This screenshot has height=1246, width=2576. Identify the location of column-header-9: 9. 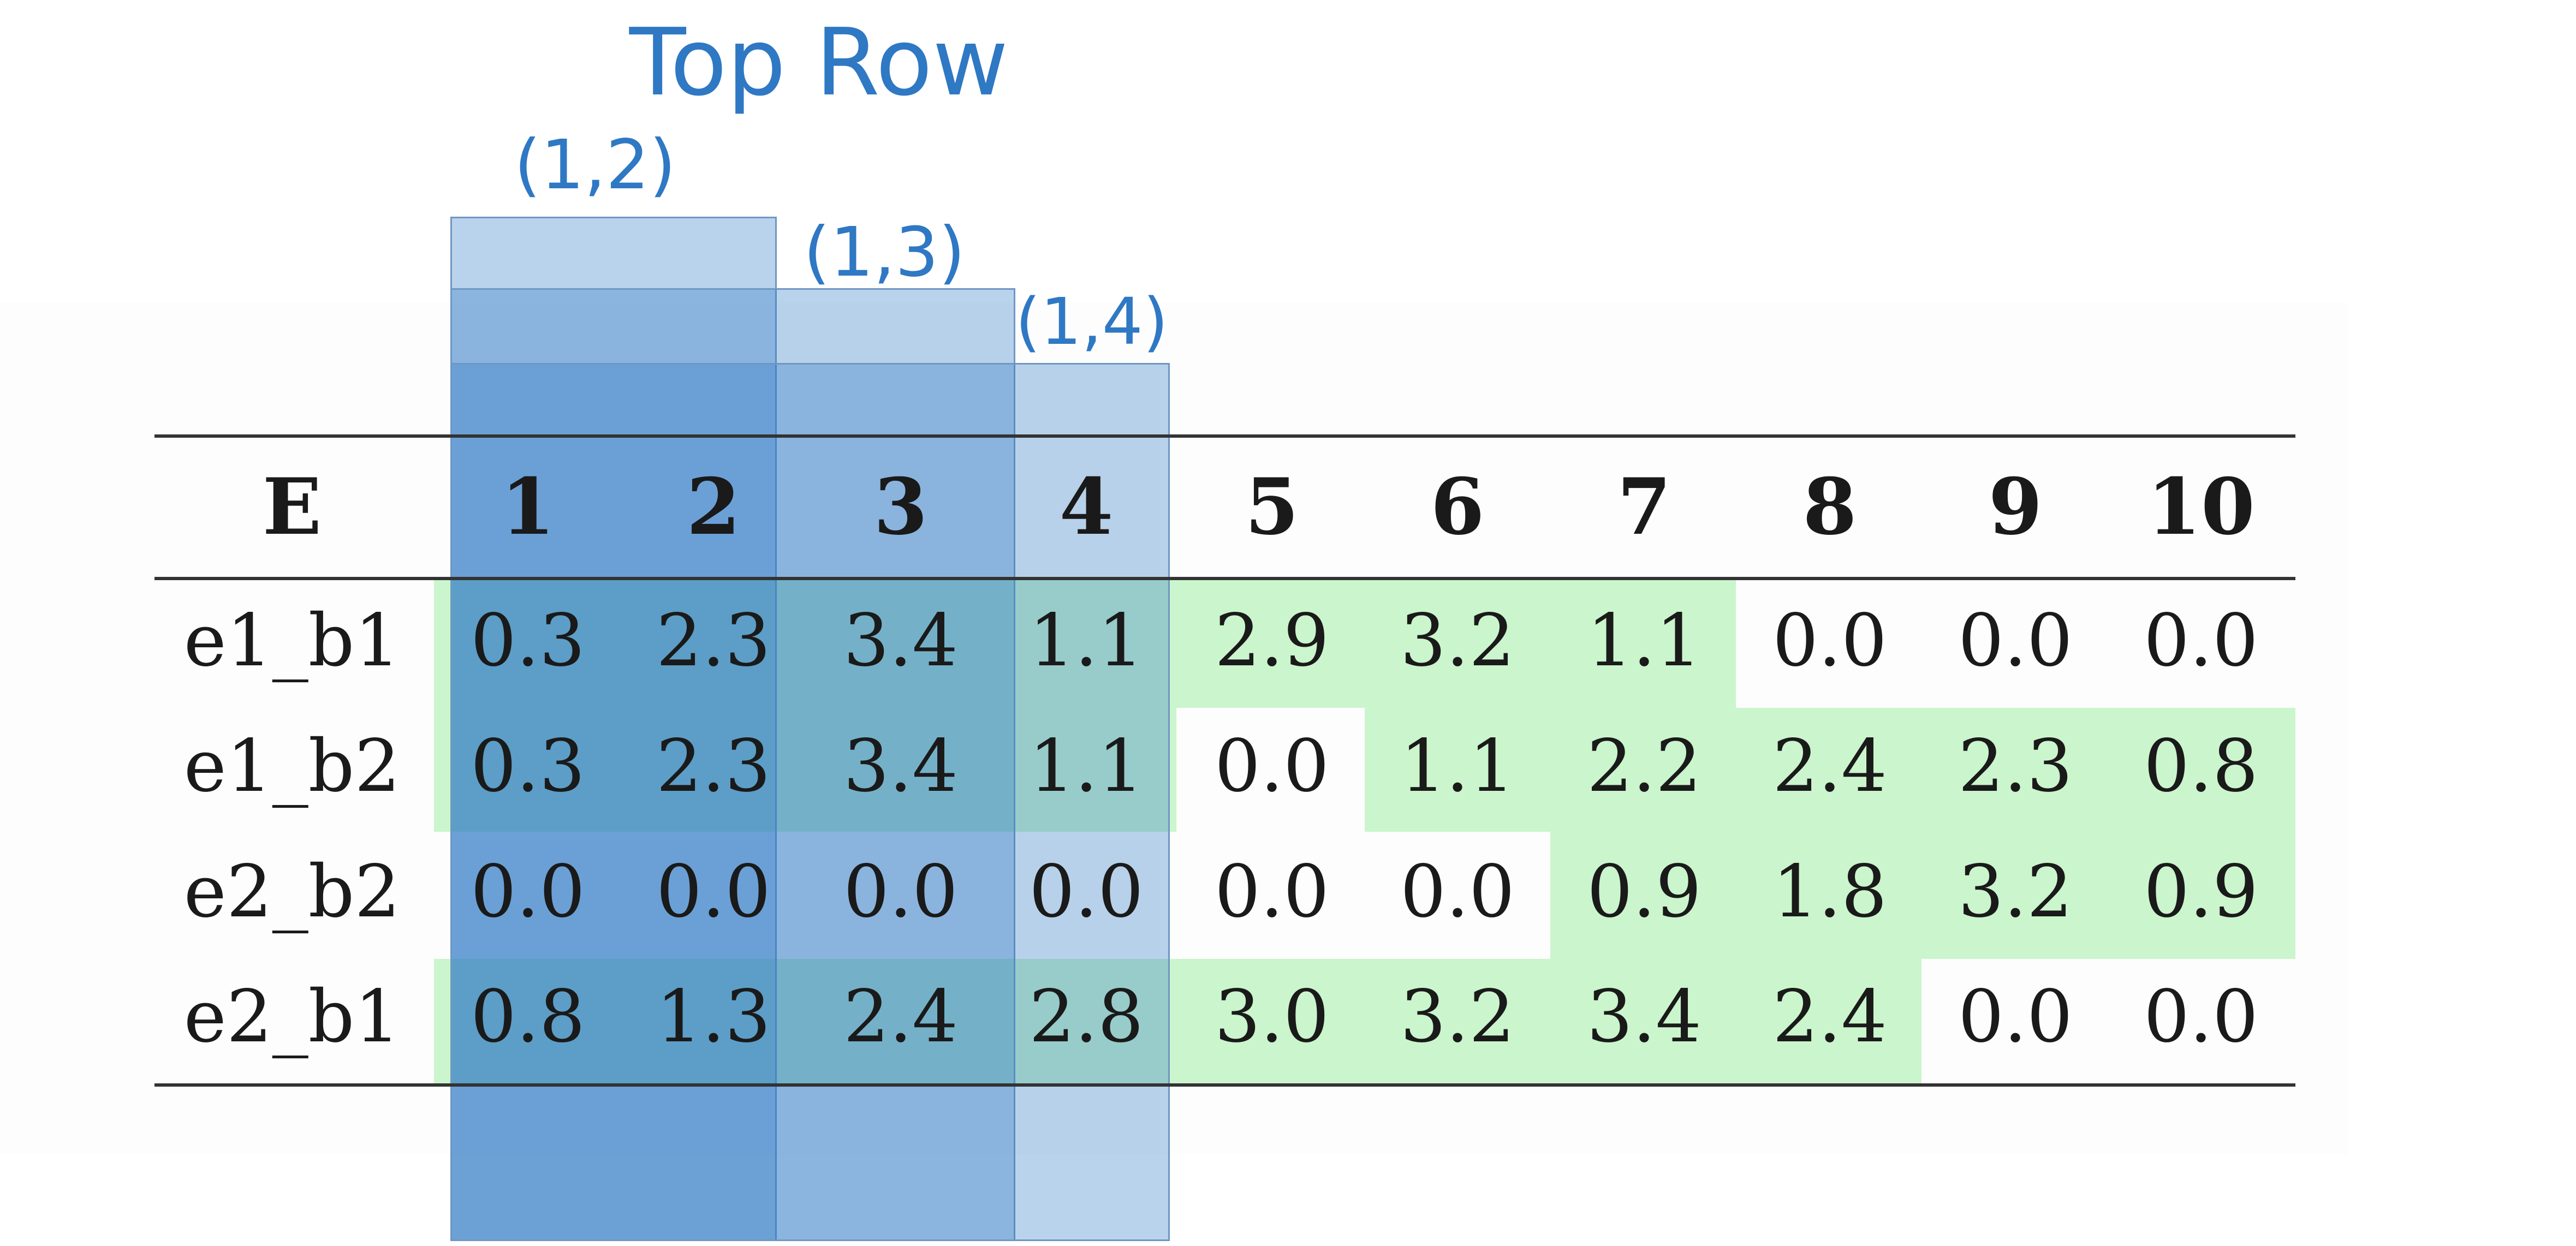
(2015, 507).